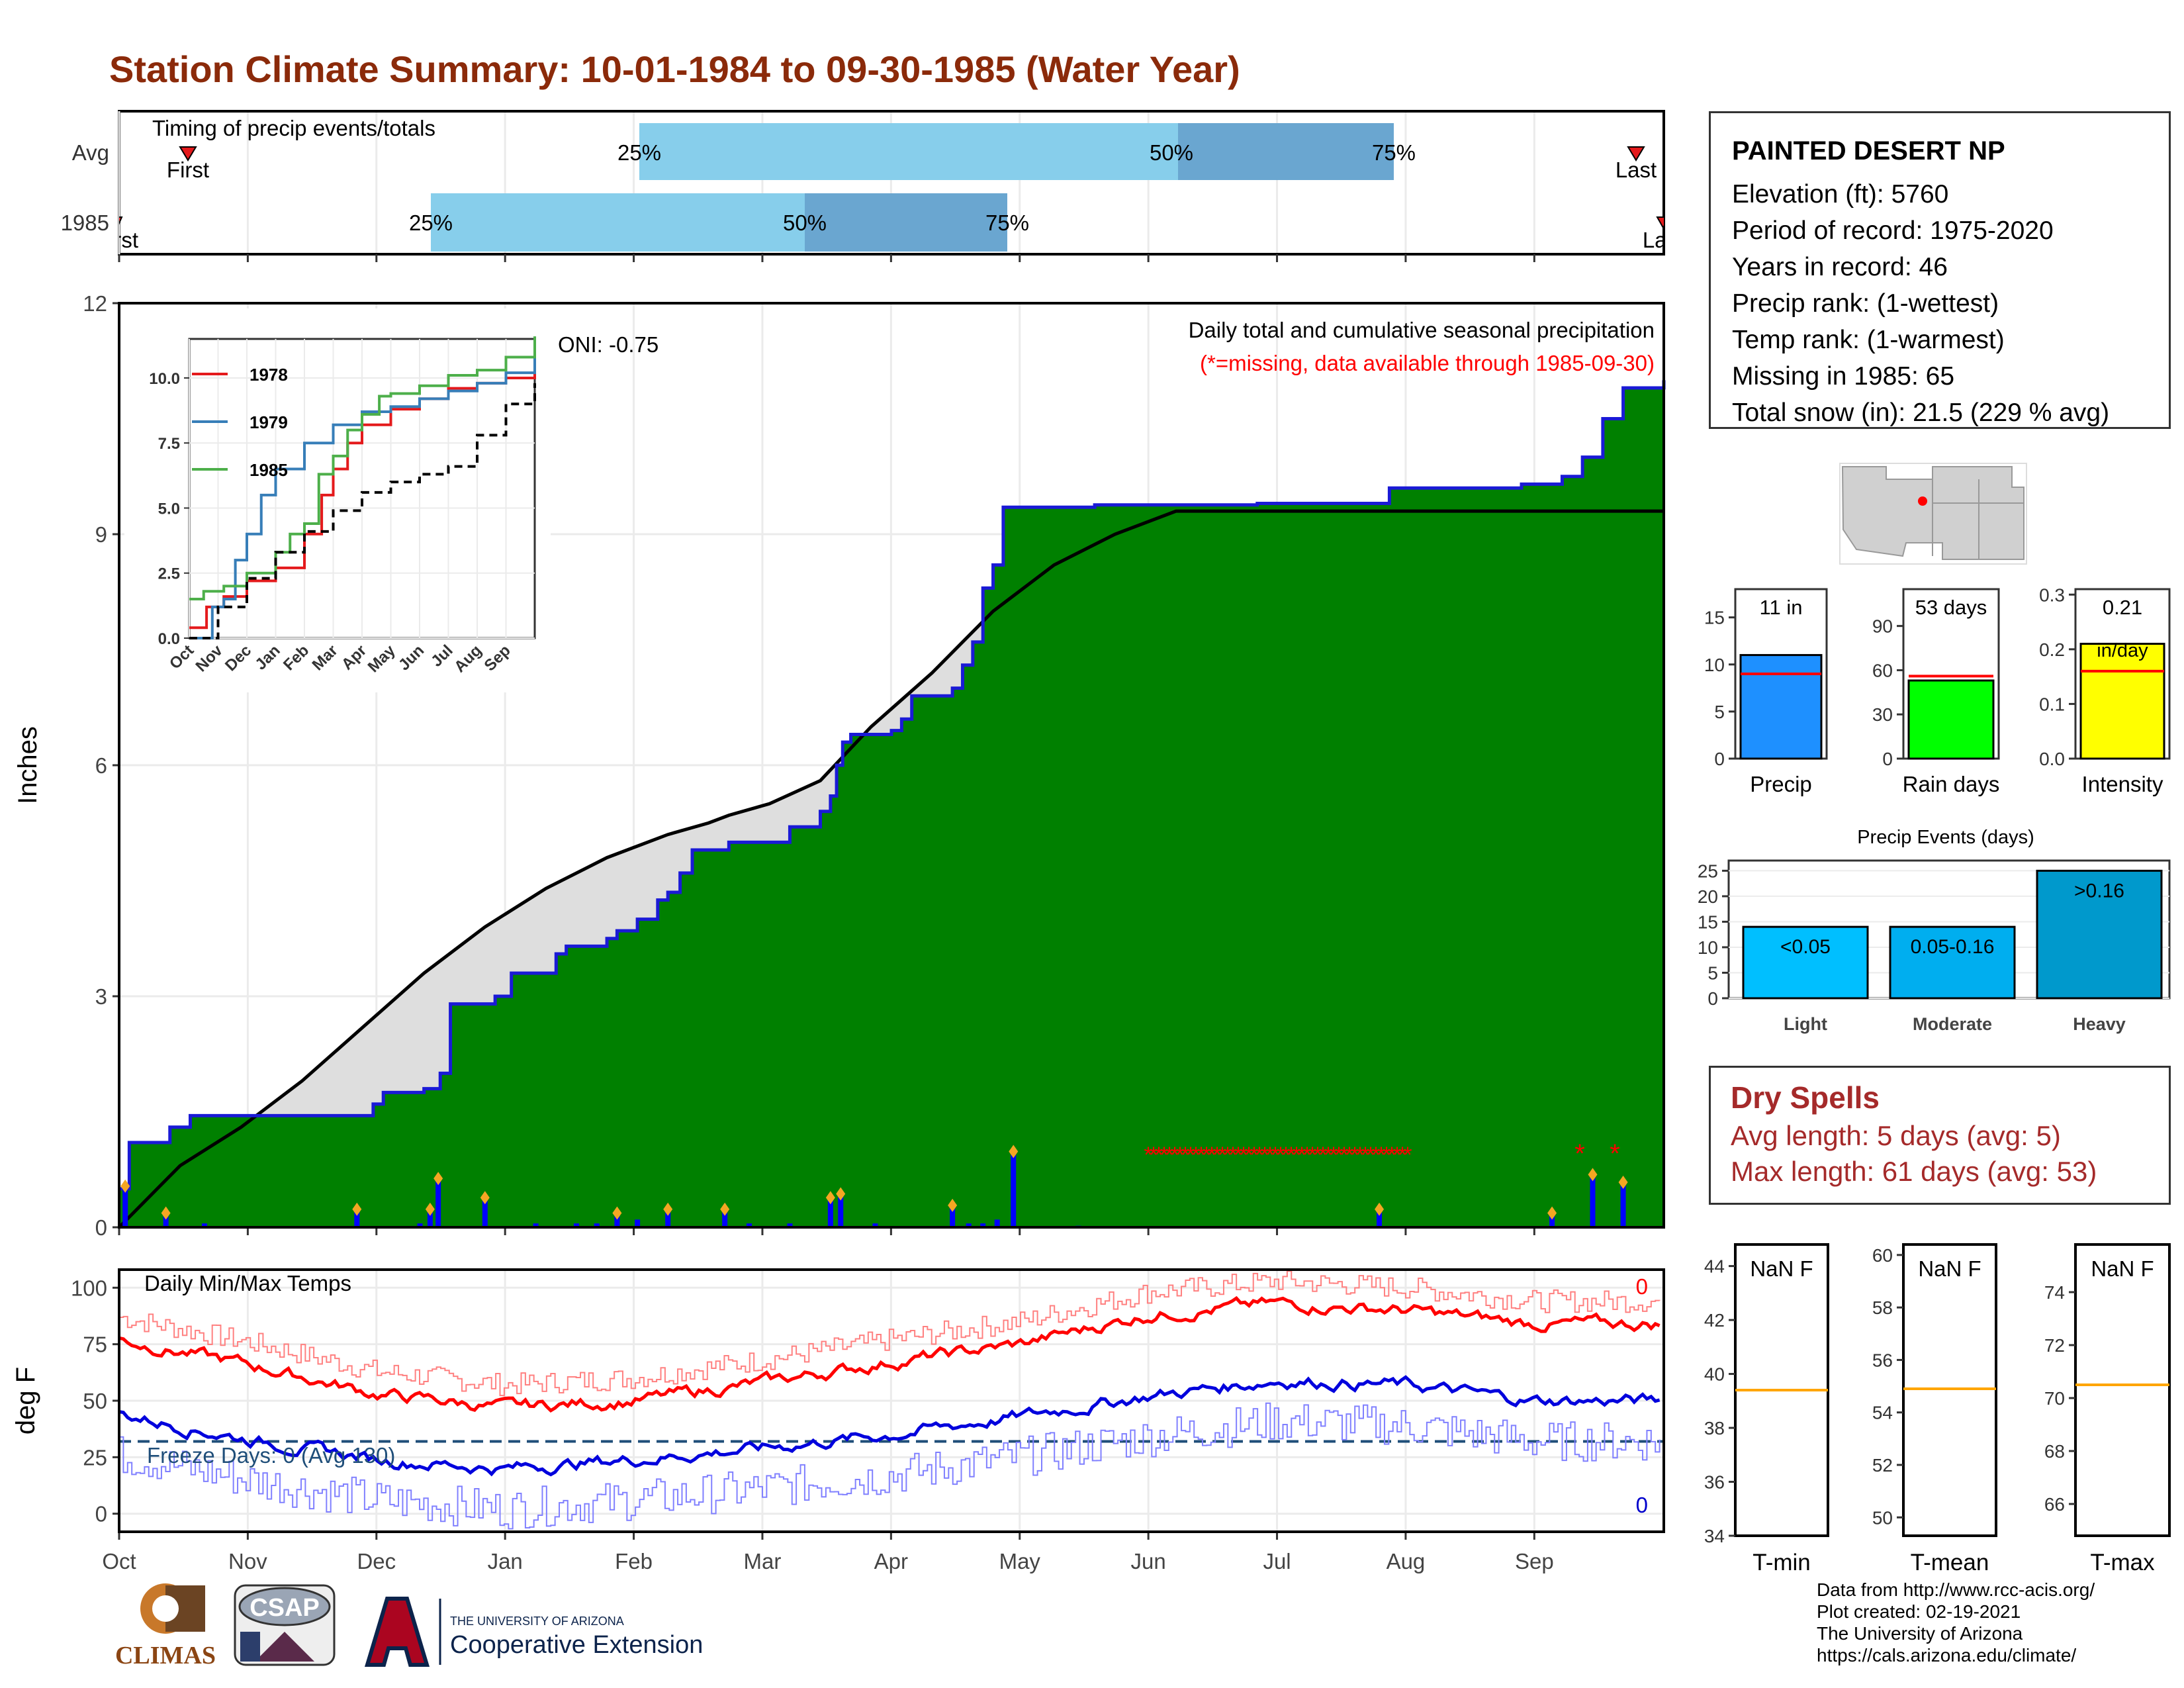 The width and height of the screenshot is (2184, 1688). I want to click on precip-ytick-label: 12, so click(95, 303).